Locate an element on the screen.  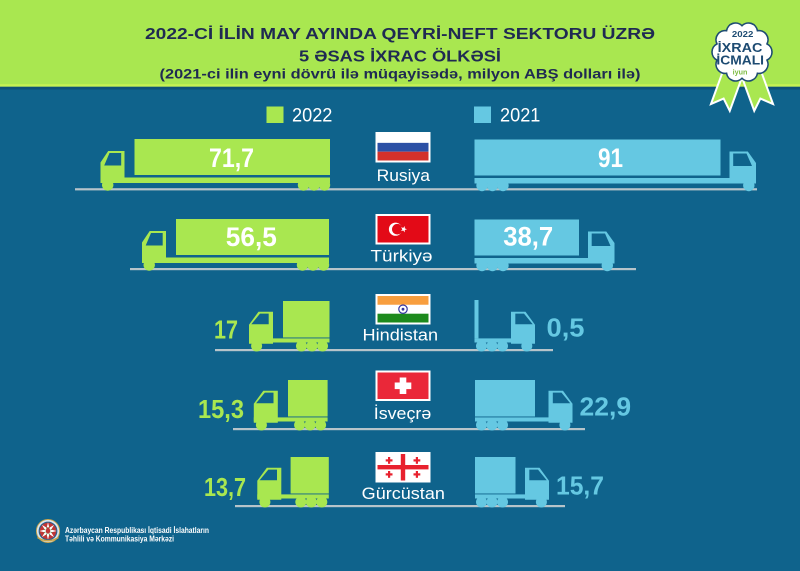
svg-text: 0,5 is located at coordinates (566, 329).